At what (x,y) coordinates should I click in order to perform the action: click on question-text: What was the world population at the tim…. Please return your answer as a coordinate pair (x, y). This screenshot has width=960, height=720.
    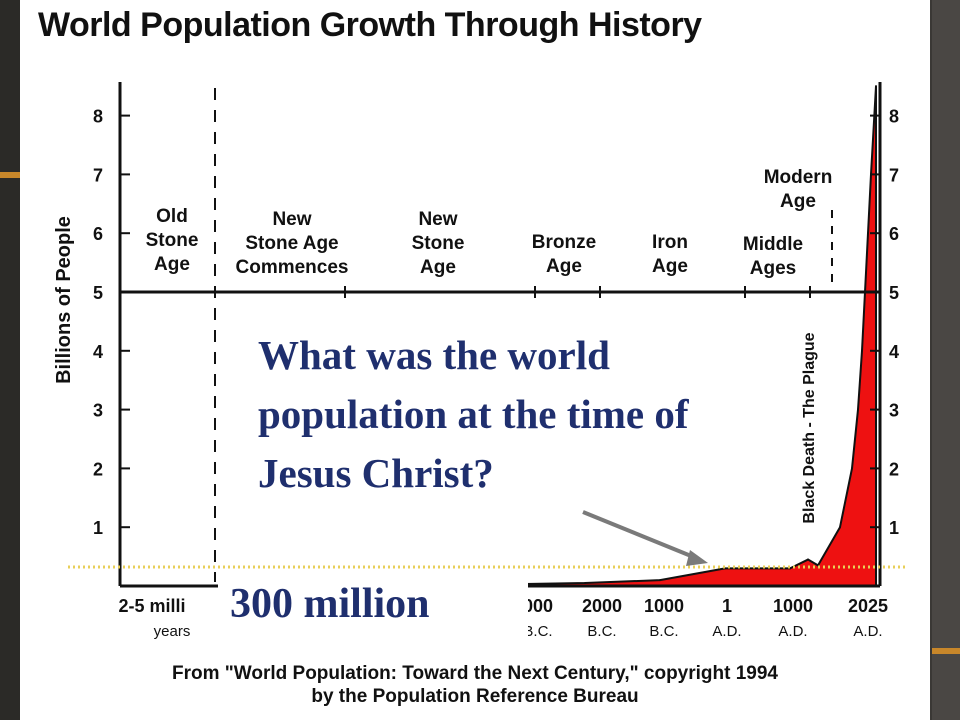
    Looking at the image, I should click on (473, 414).